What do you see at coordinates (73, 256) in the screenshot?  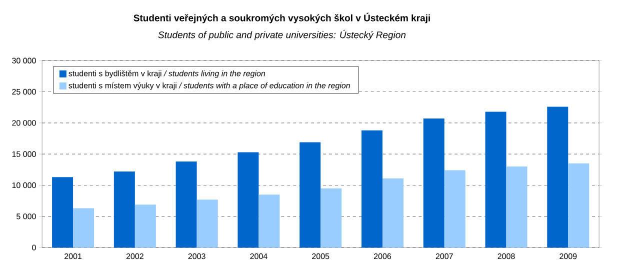 I see `x-tick-label: 2001` at bounding box center [73, 256].